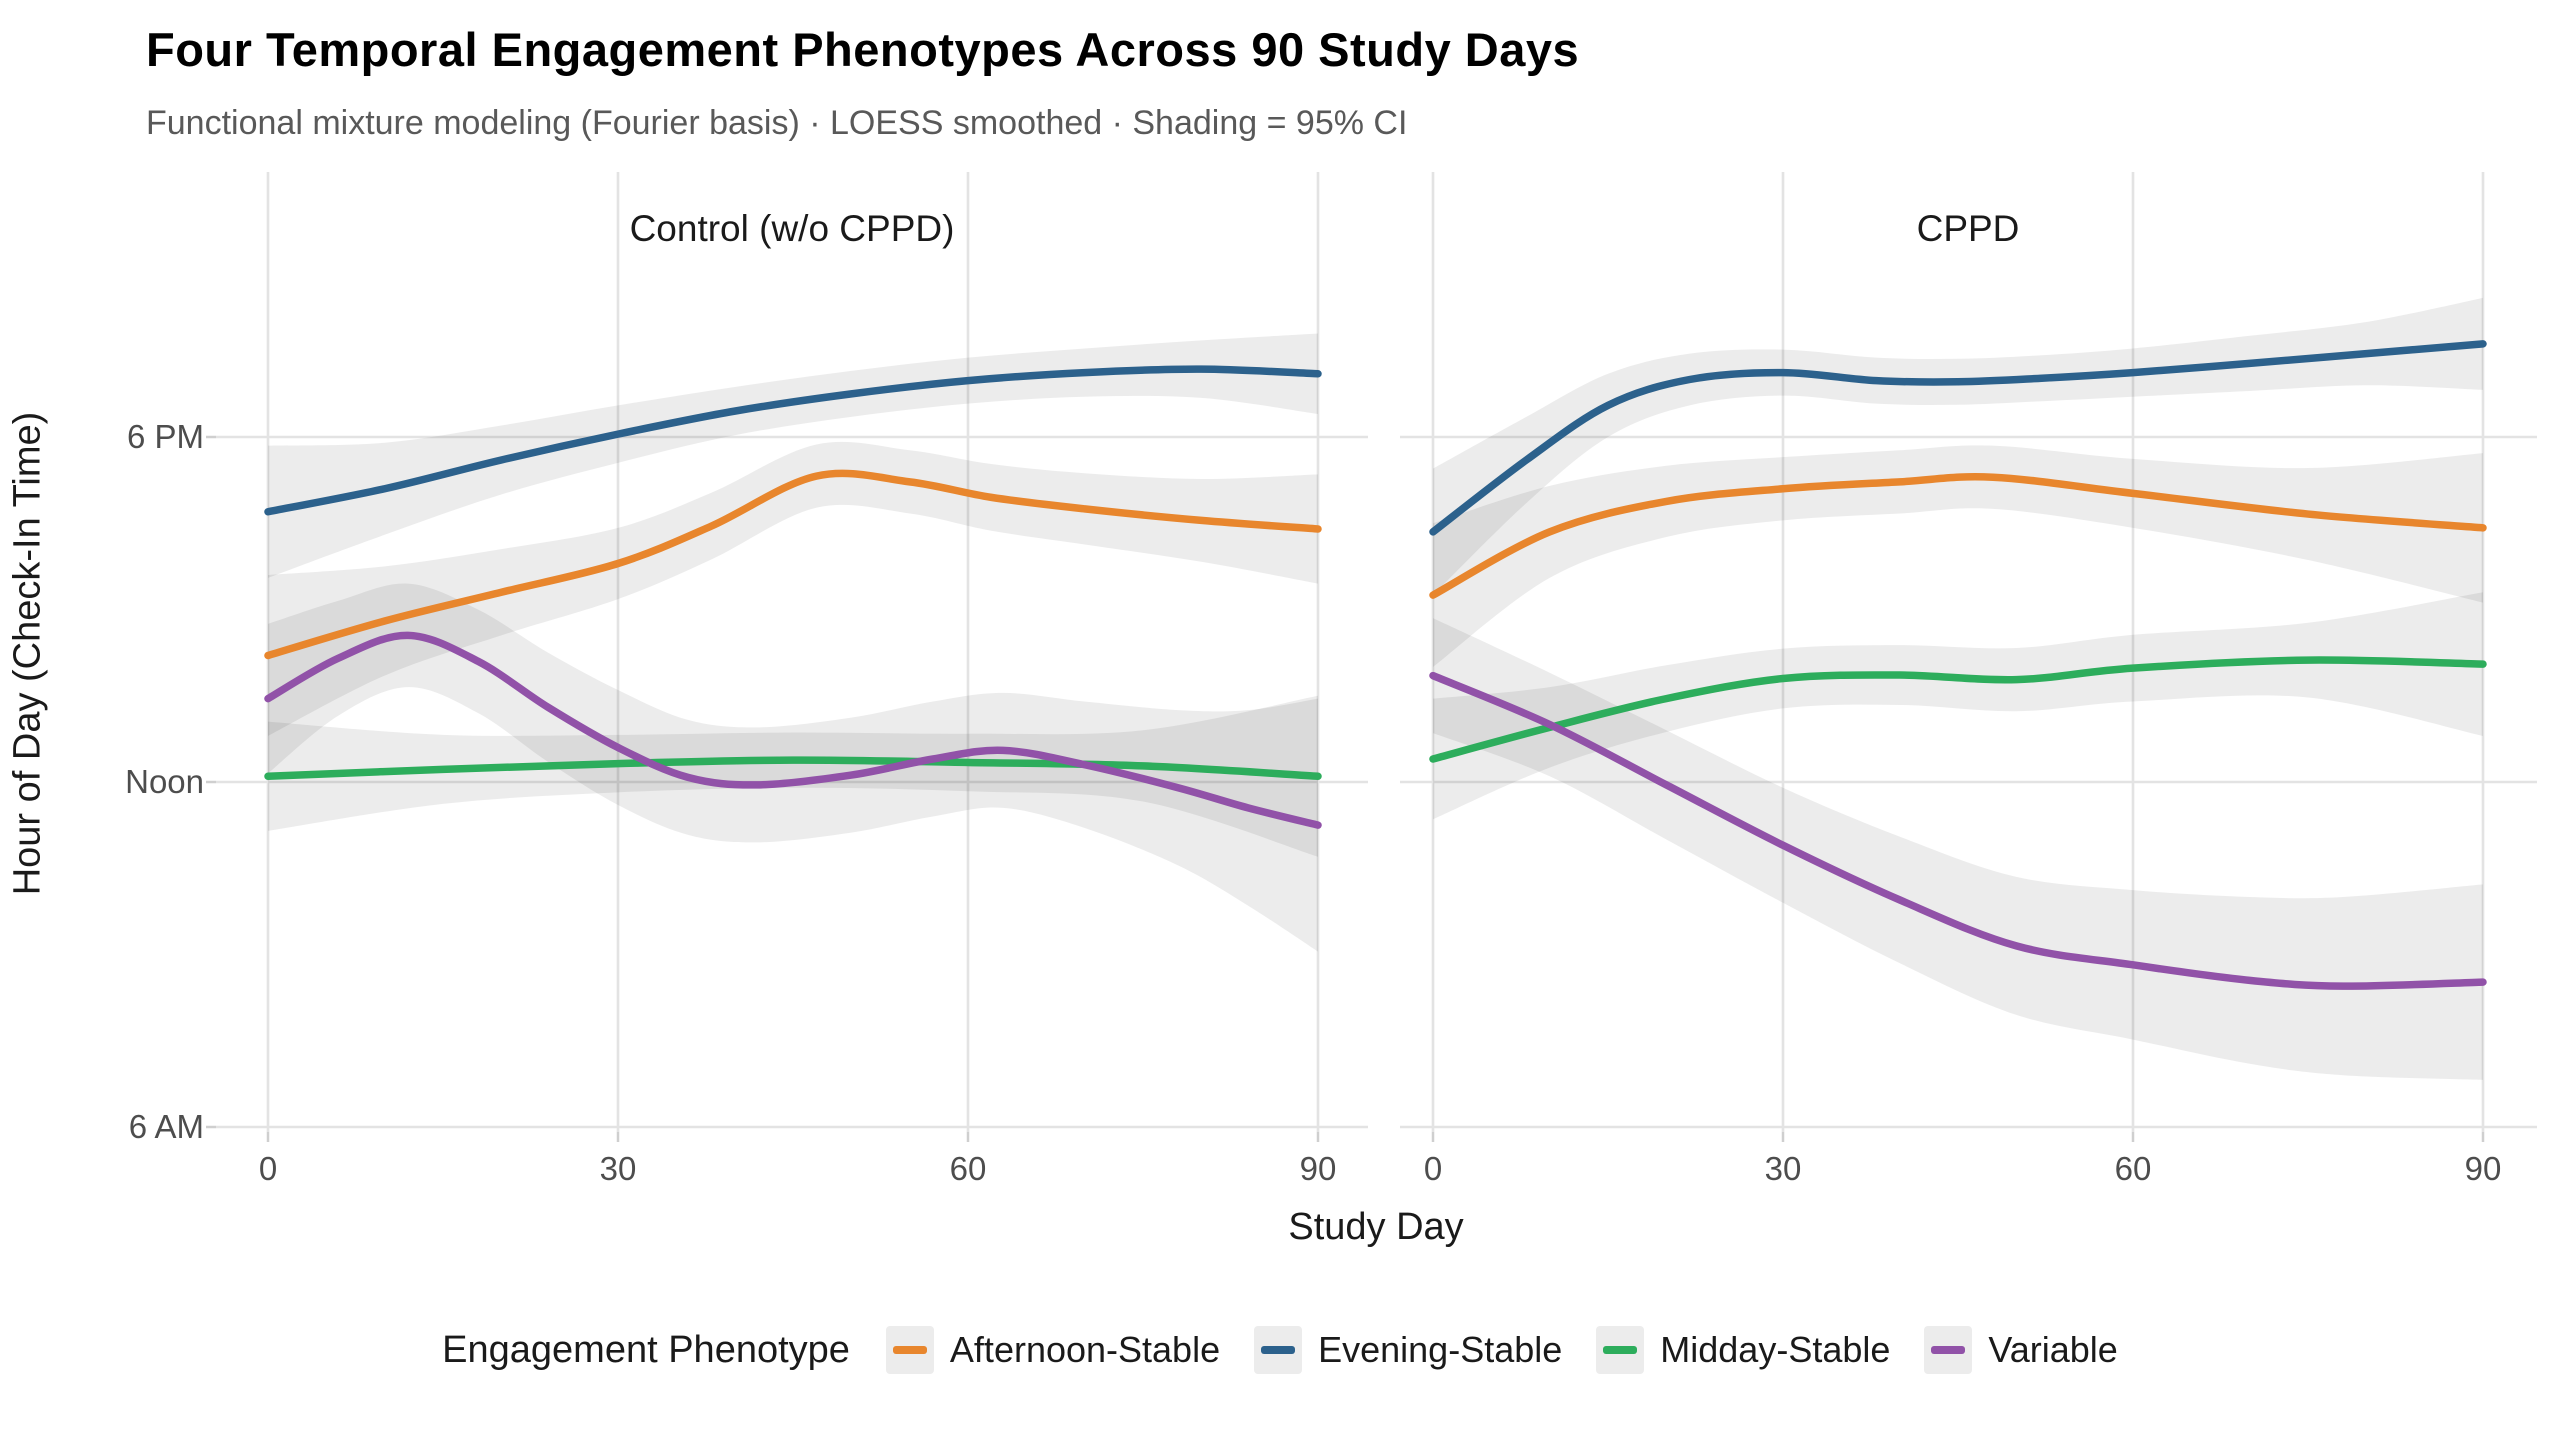 The width and height of the screenshot is (2560, 1440). I want to click on legend-swatch-evening, so click(1278, 1350).